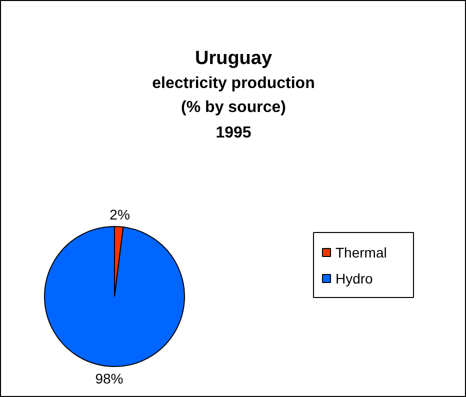  I want to click on chart-subtitle: electricity production (% by source) 1995, so click(233, 108).